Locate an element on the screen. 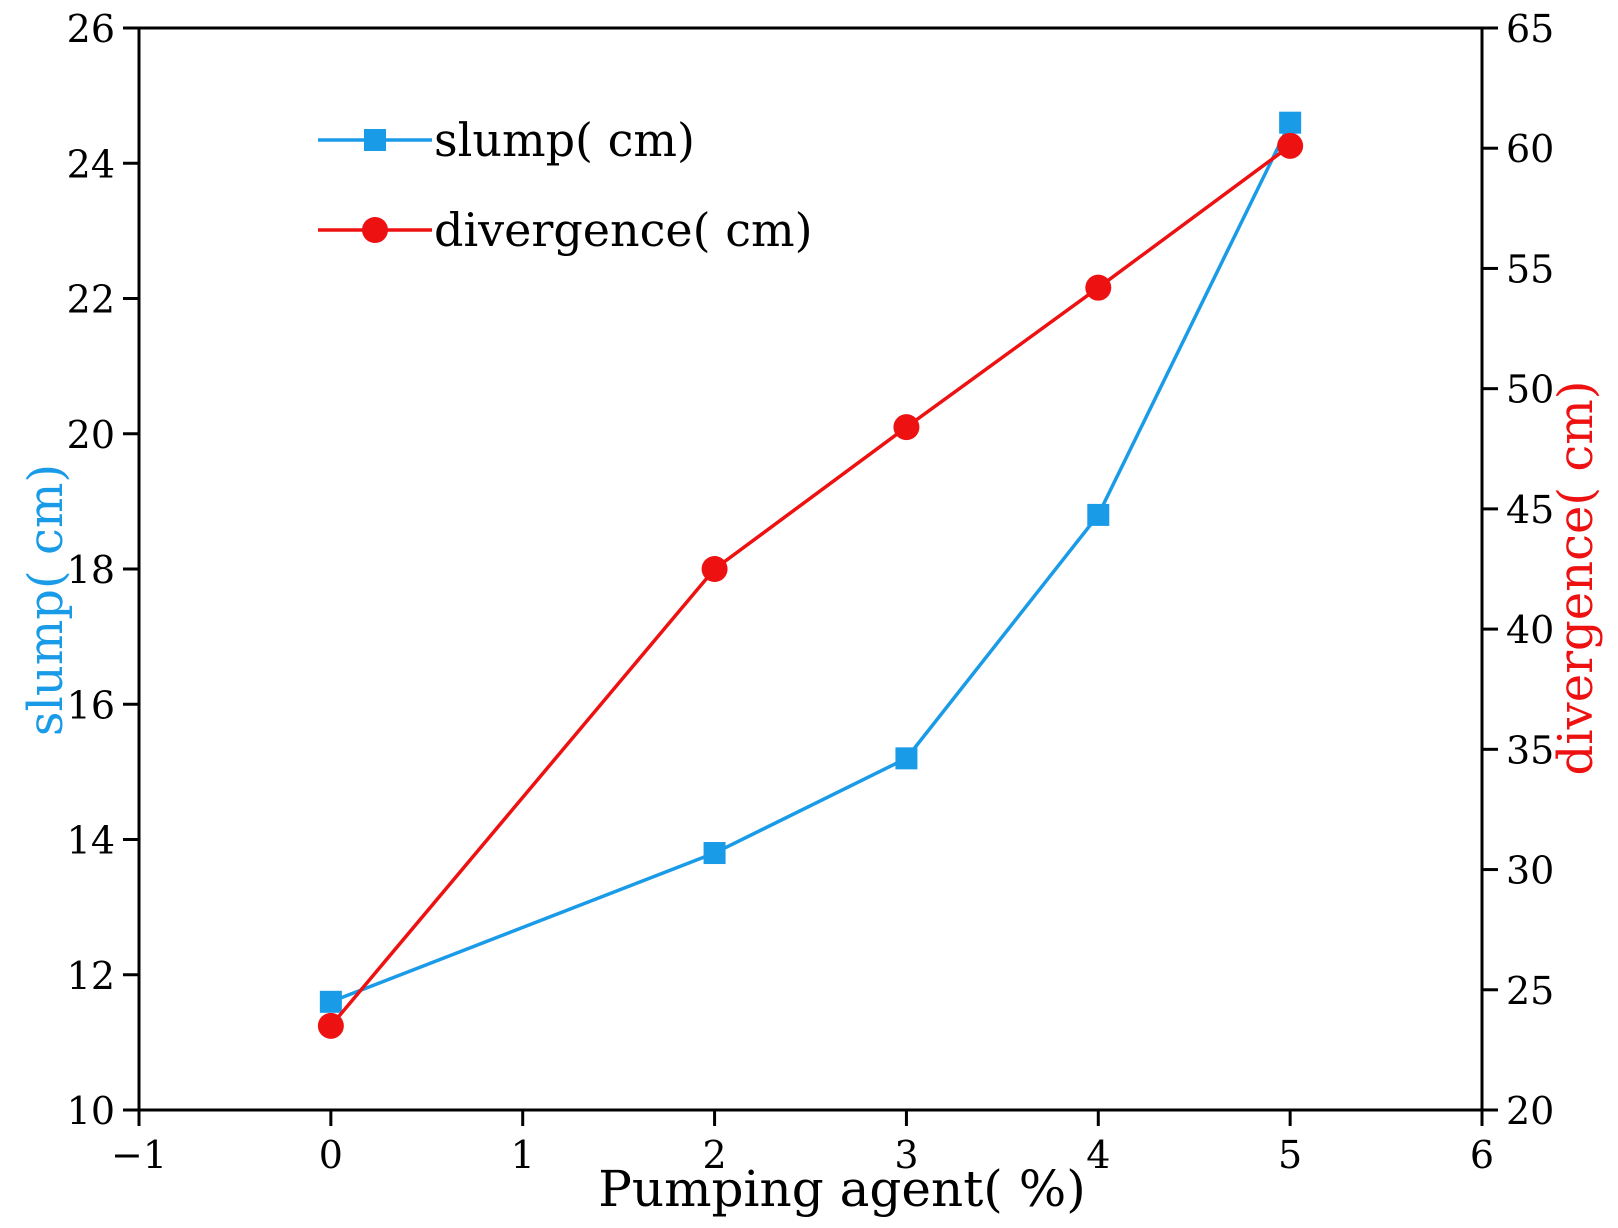 The width and height of the screenshot is (1618, 1228). y2-tick-label: 65 is located at coordinates (1530, 29).